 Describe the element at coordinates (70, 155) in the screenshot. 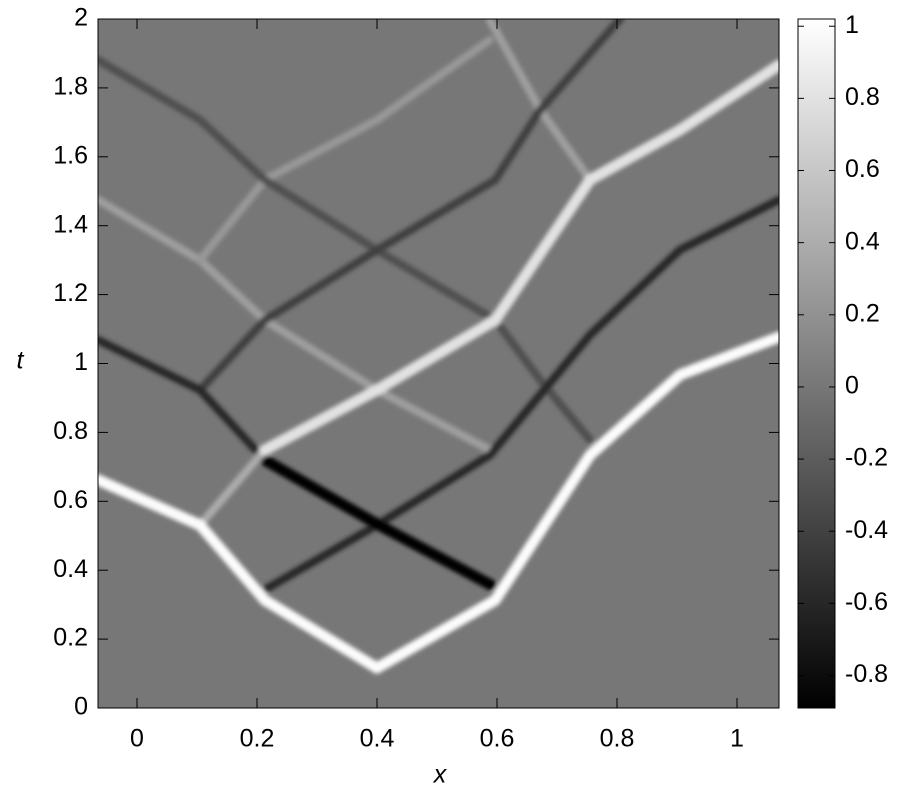

I see `y-tick-label: 1.6` at that location.